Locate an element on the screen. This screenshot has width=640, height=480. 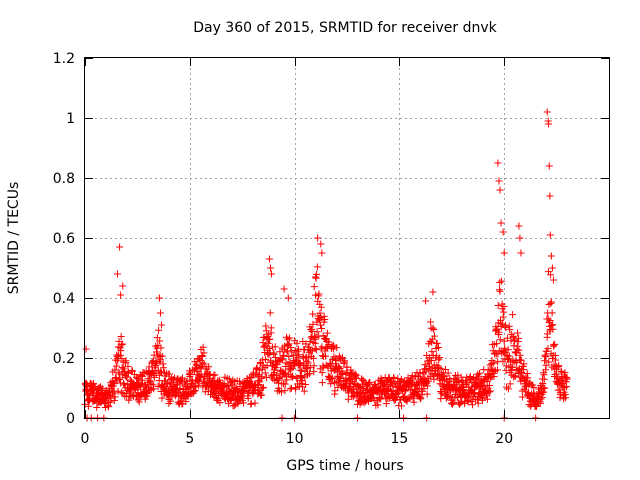
y-tick-label: 0 is located at coordinates (70, 419).